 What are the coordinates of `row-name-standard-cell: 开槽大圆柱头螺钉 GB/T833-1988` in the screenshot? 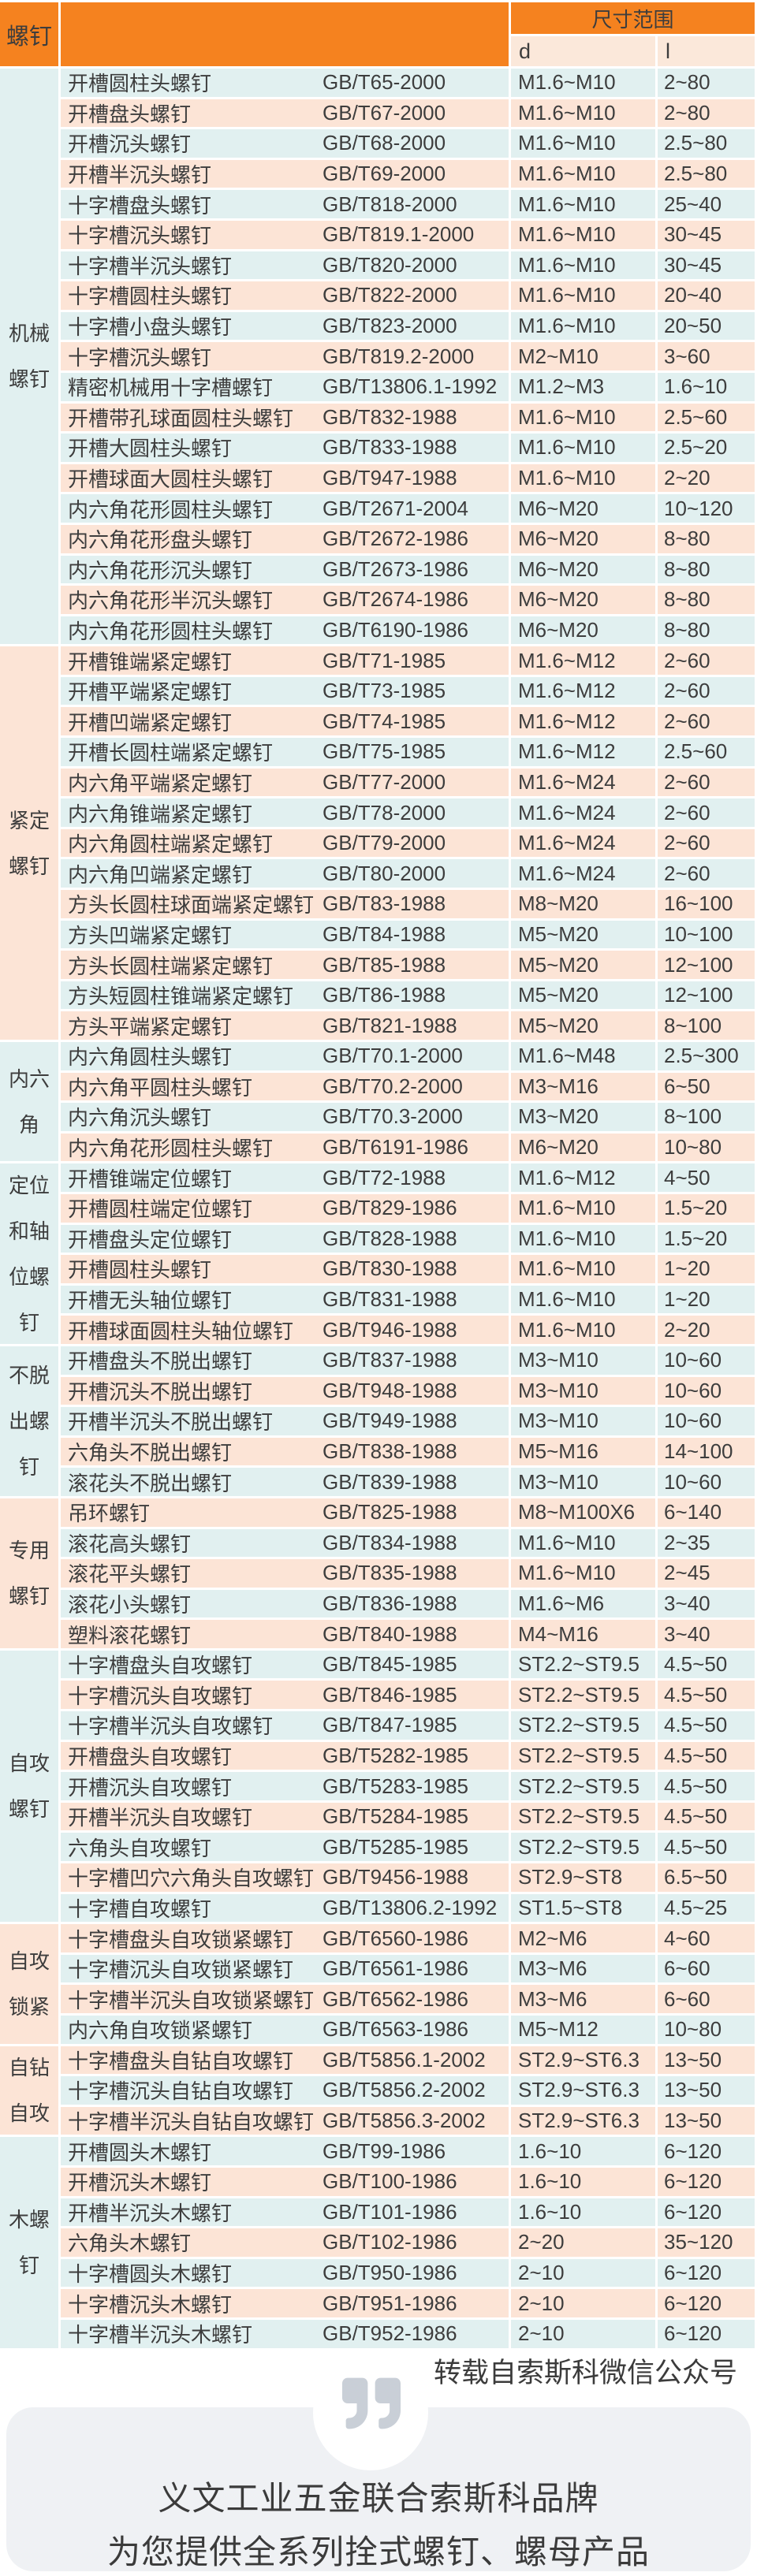 It's located at (285, 448).